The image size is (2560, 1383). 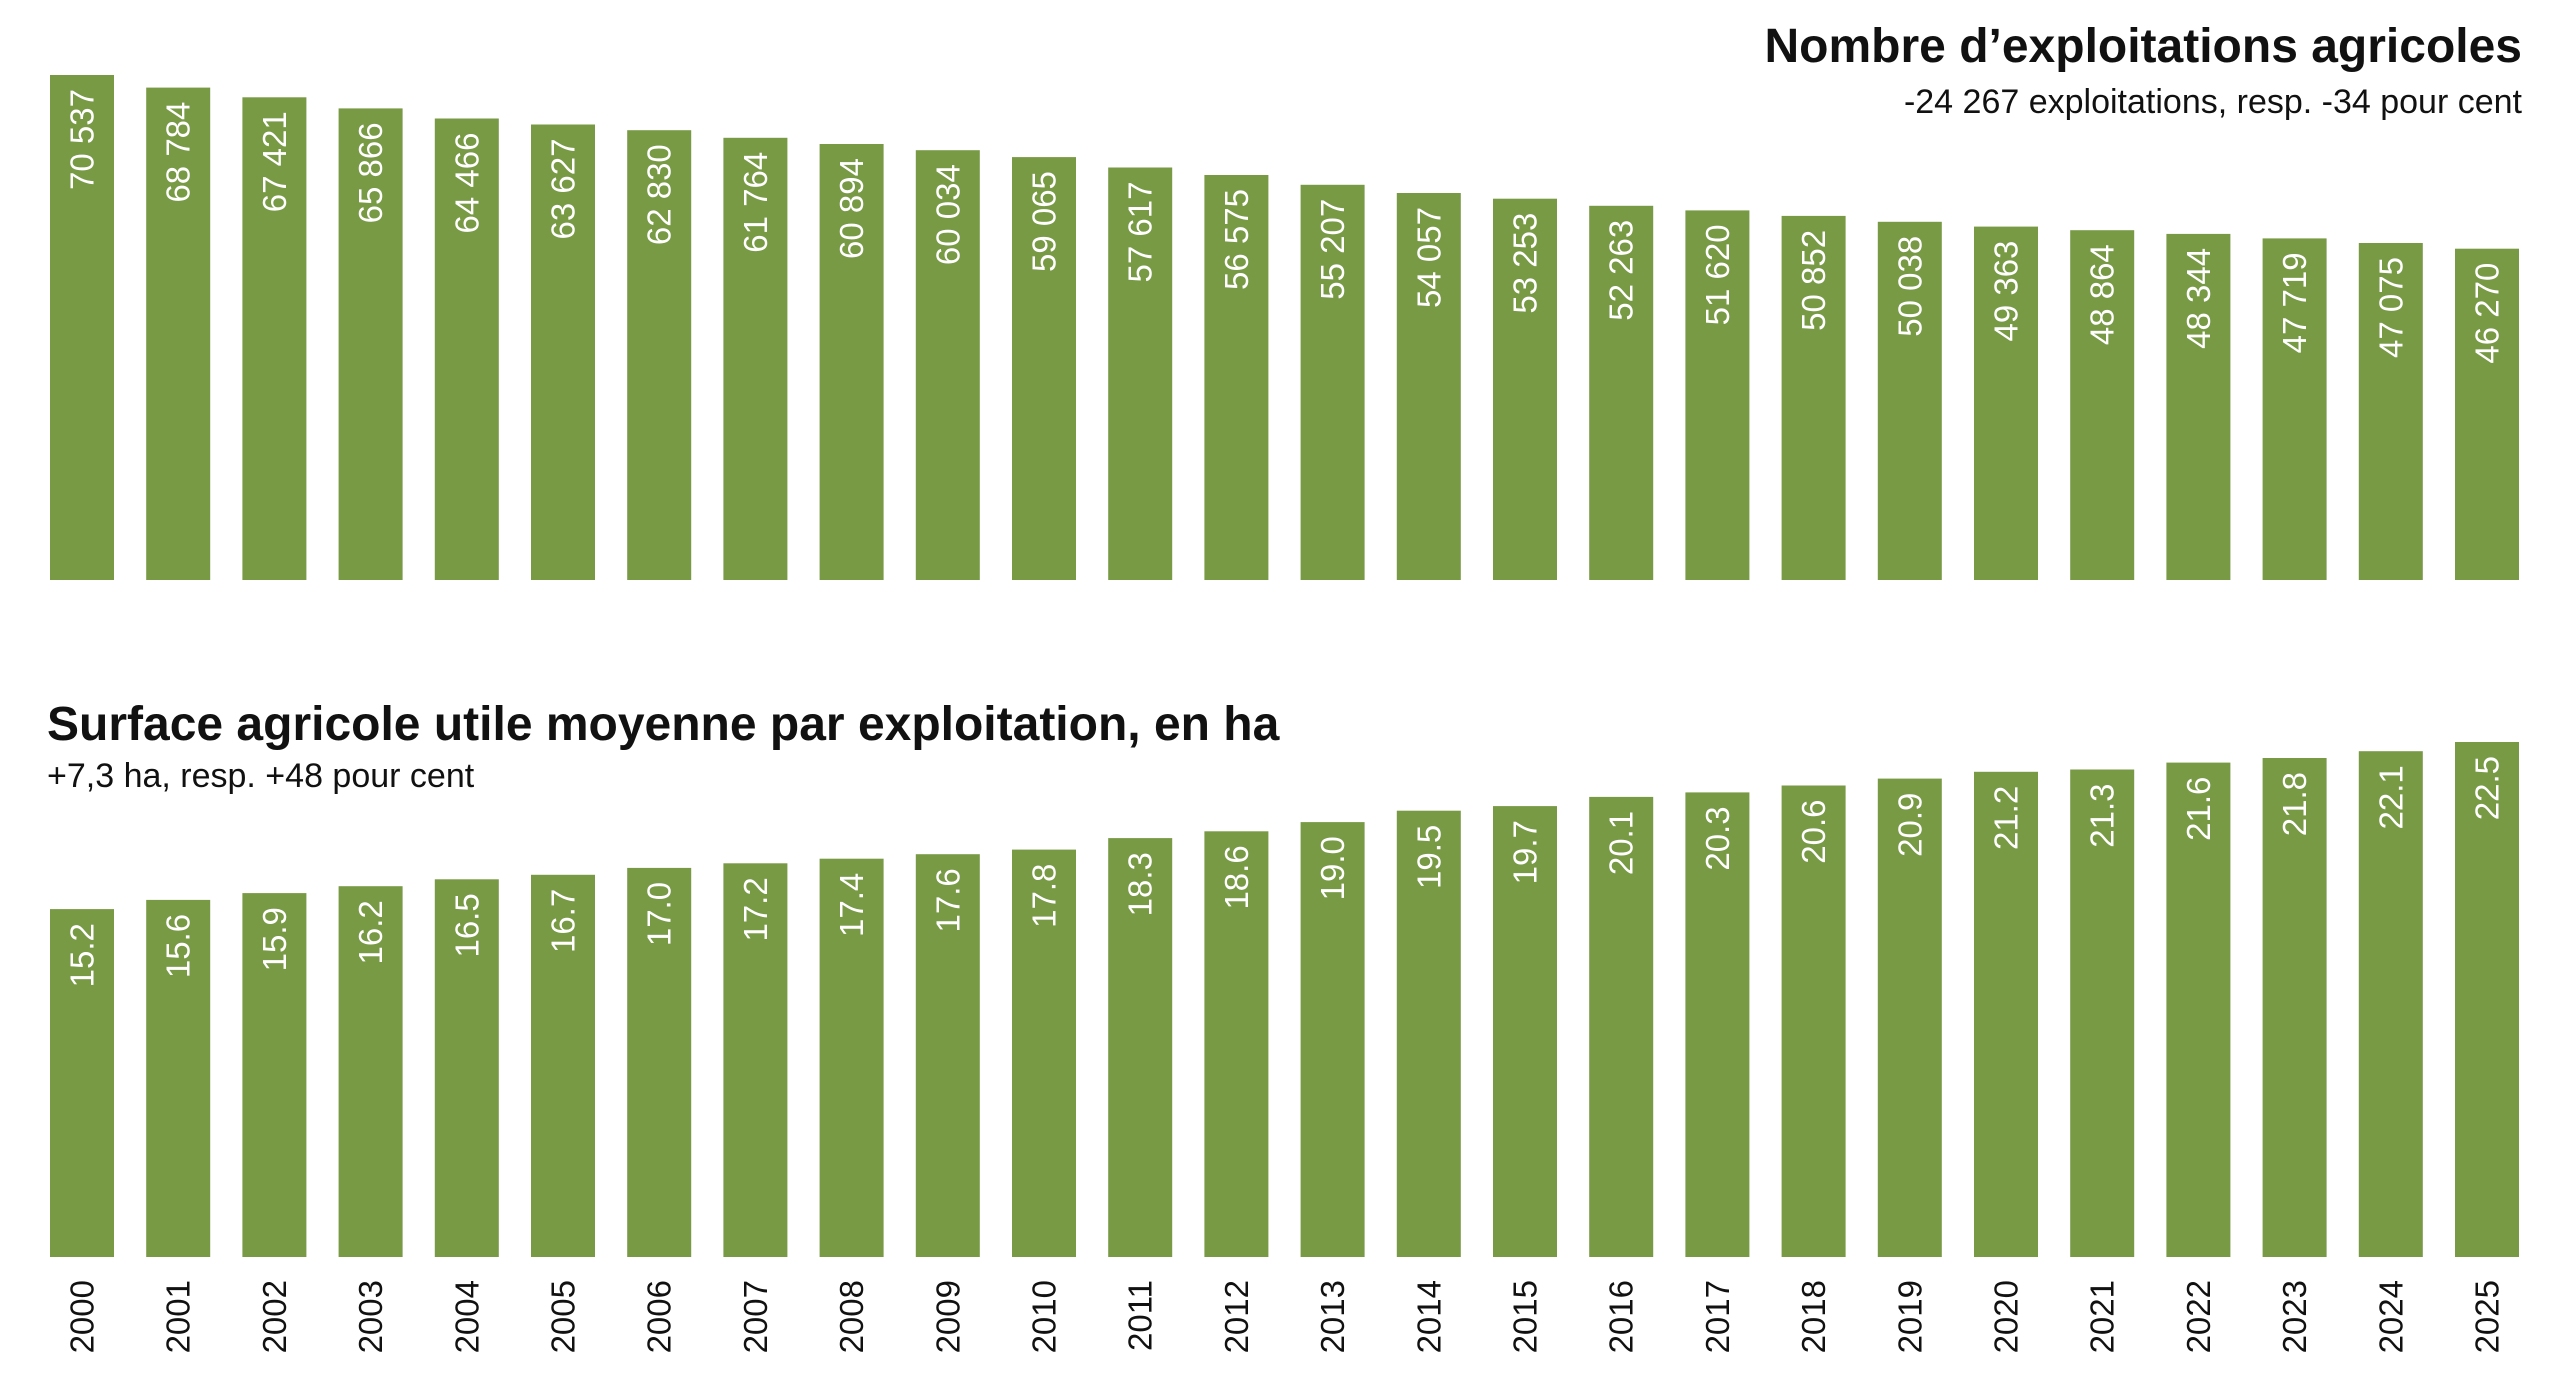 What do you see at coordinates (2102, 1316) in the screenshot?
I see `x-tick-label: 2021` at bounding box center [2102, 1316].